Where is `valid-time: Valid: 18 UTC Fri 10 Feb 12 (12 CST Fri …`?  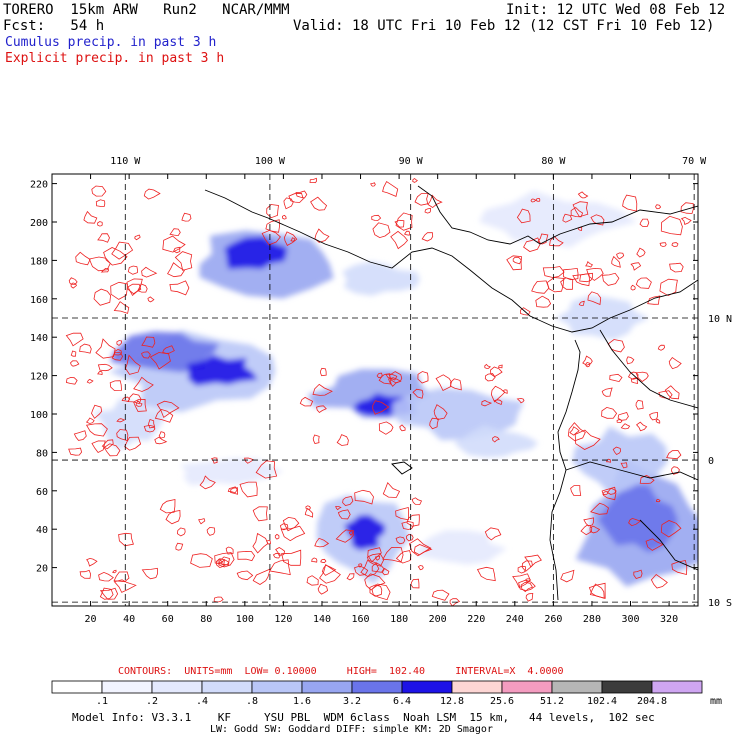 valid-time: Valid: 18 UTC Fri 10 Feb 12 (12 CST Fri … is located at coordinates (504, 26).